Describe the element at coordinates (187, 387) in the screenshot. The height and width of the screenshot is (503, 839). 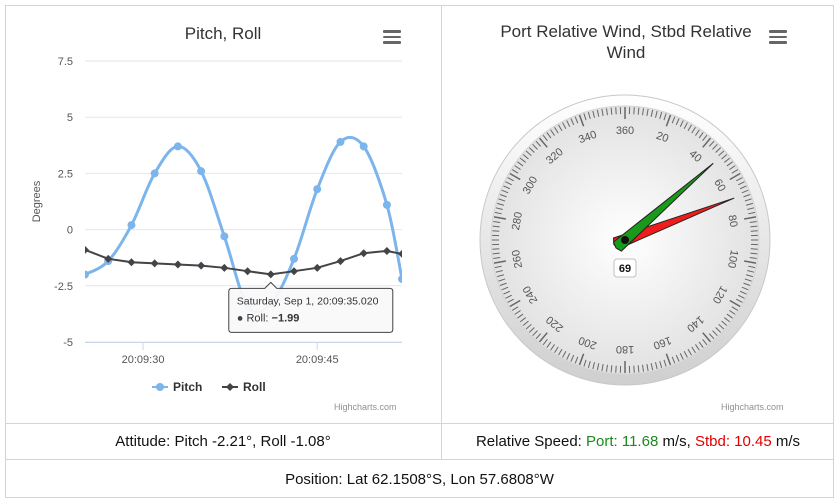
I see `legend-pitch-label: Pitch` at that location.